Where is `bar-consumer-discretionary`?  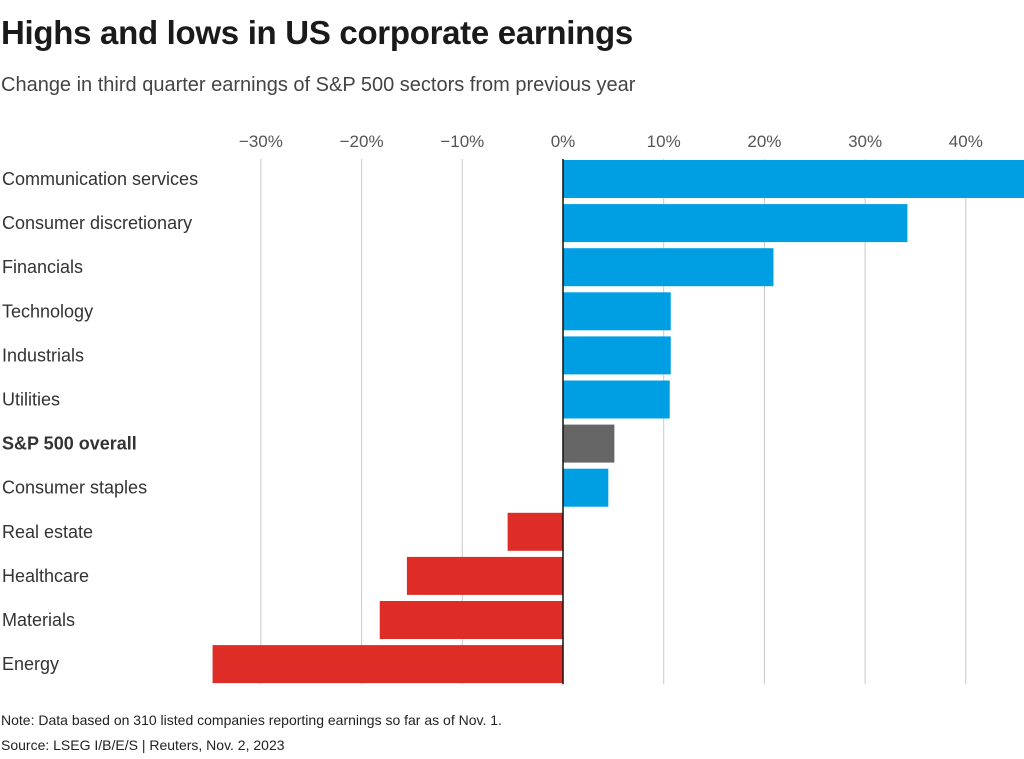
bar-consumer-discretionary is located at coordinates (735, 223).